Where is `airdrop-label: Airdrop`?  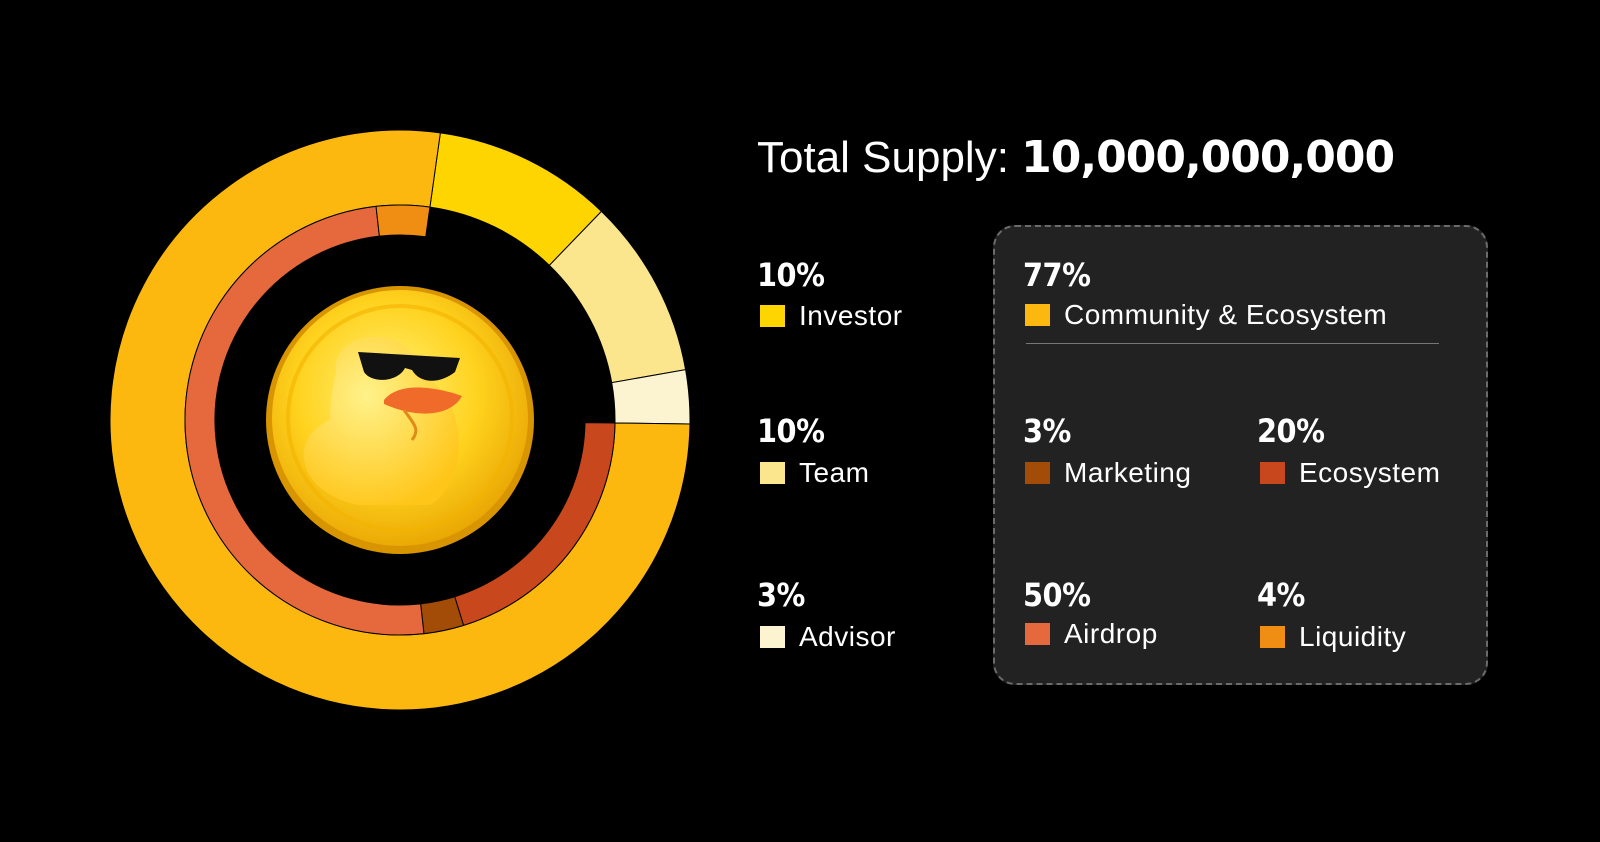 airdrop-label: Airdrop is located at coordinates (1111, 633).